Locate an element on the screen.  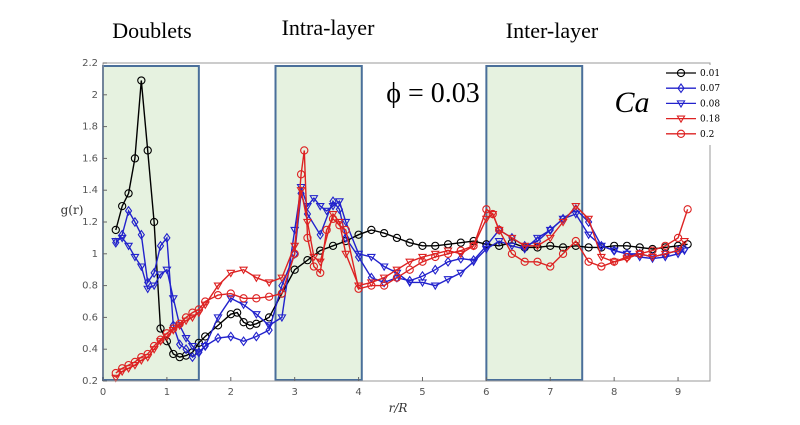
y-tick-label: 1.6 is located at coordinates (90, 158).